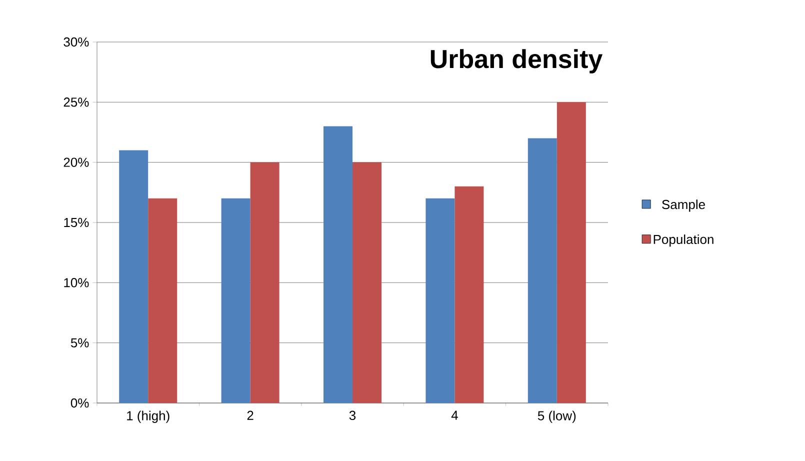 This screenshot has width=805, height=461. I want to click on y-tick-label: 5%, so click(79, 343).